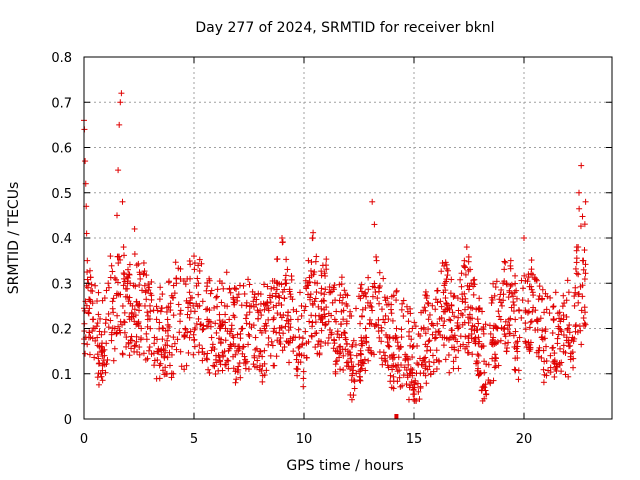  What do you see at coordinates (61, 239) in the screenshot?
I see `y-tick-label: 0.4` at bounding box center [61, 239].